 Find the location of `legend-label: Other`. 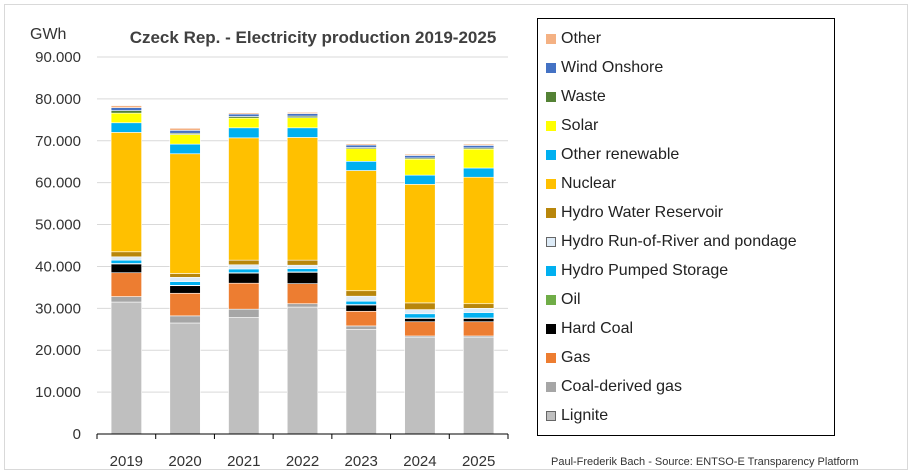

legend-label: Other is located at coordinates (581, 38).